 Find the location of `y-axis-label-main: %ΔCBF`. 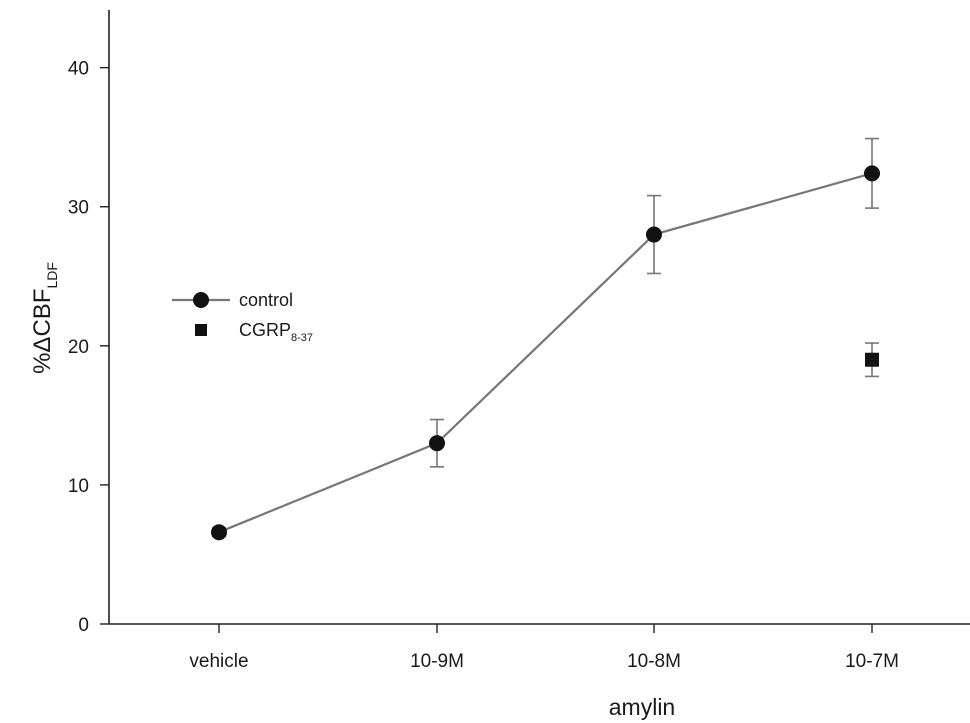

y-axis-label-main: %ΔCBF is located at coordinates (42, 331).